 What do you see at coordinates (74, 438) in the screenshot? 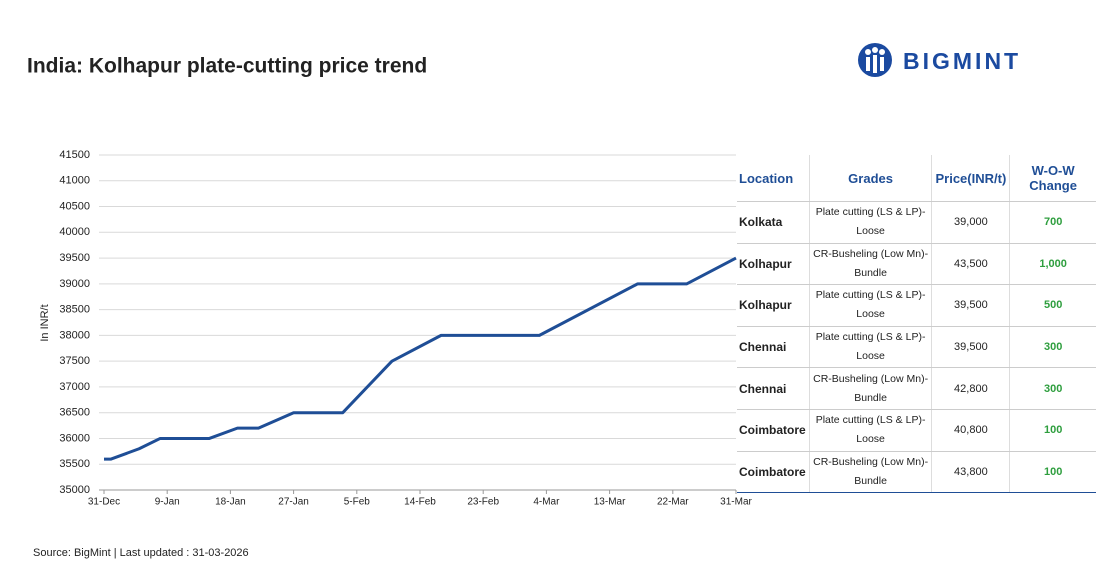
I see `y-tick-label: 36000` at bounding box center [74, 438].